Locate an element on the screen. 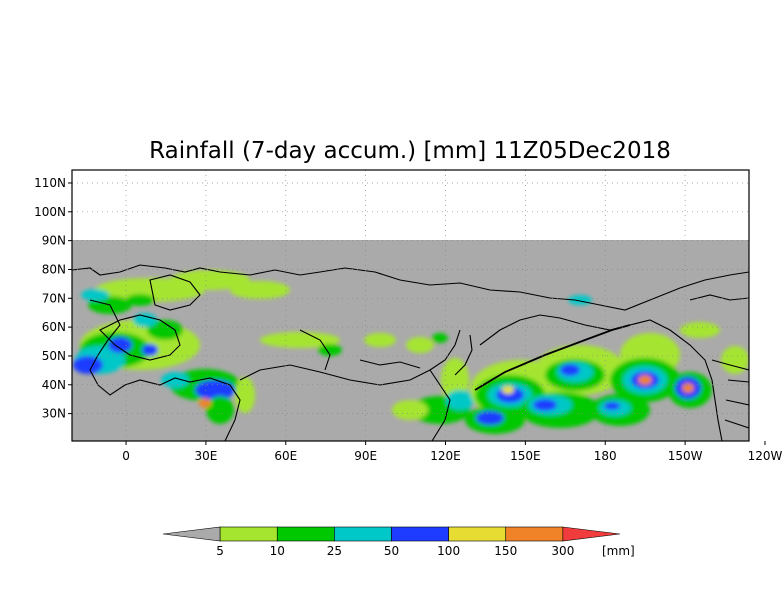 Image resolution: width=784 pixels, height=612 pixels. colorbar-bound-label: 100 is located at coordinates (448, 551).